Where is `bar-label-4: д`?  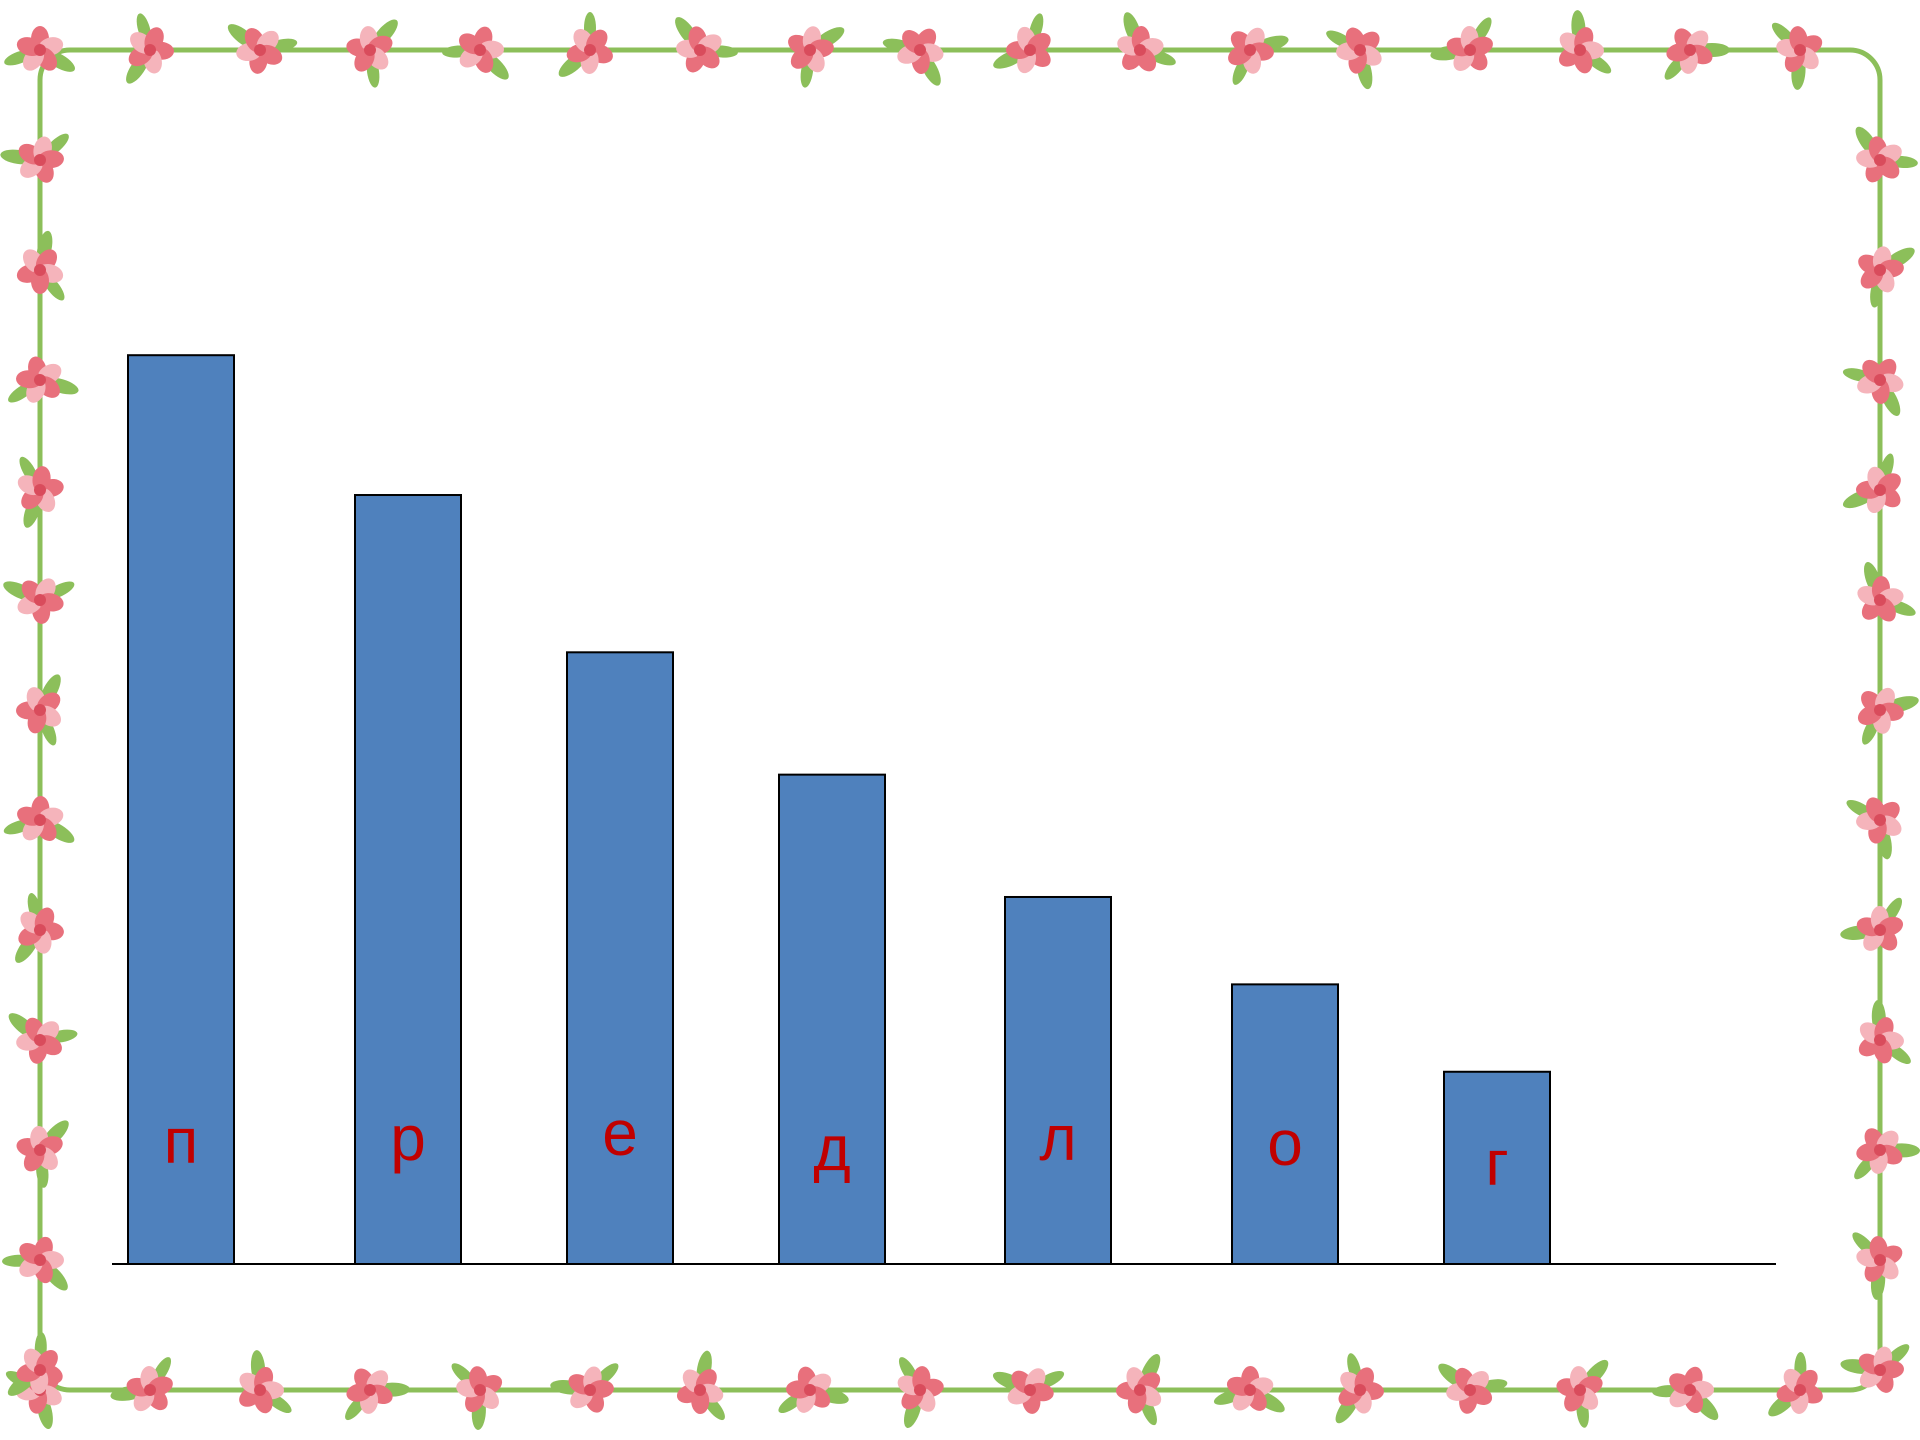 bar-label-4: д is located at coordinates (831, 1148).